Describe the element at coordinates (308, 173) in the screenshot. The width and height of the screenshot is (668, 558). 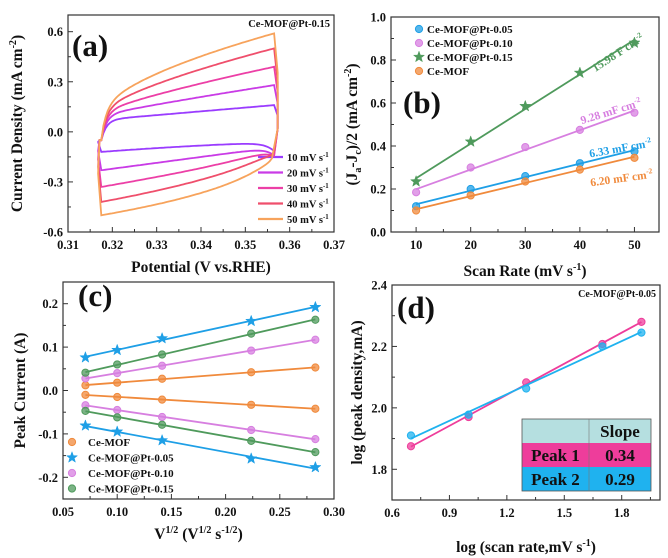
I see `legend-label: 20 mV s-1​` at that location.